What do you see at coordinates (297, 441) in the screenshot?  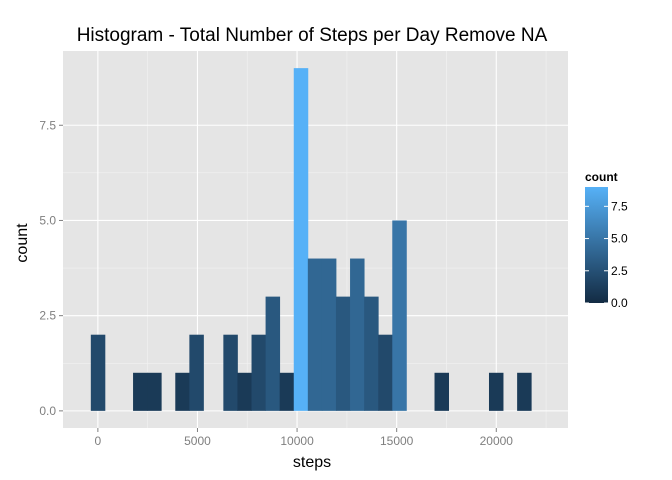 I see `x-tick-label: 10000` at bounding box center [297, 441].